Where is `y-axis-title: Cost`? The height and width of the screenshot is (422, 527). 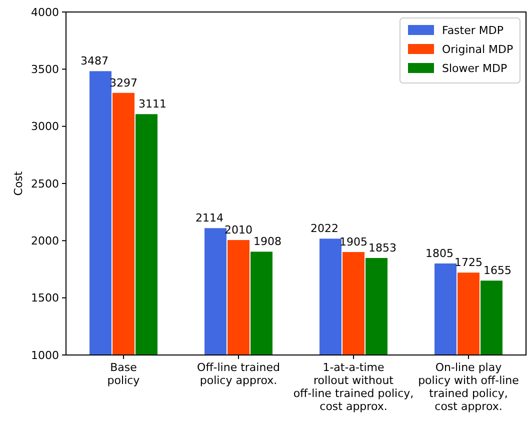
y-axis-title: Cost is located at coordinates (18, 183).